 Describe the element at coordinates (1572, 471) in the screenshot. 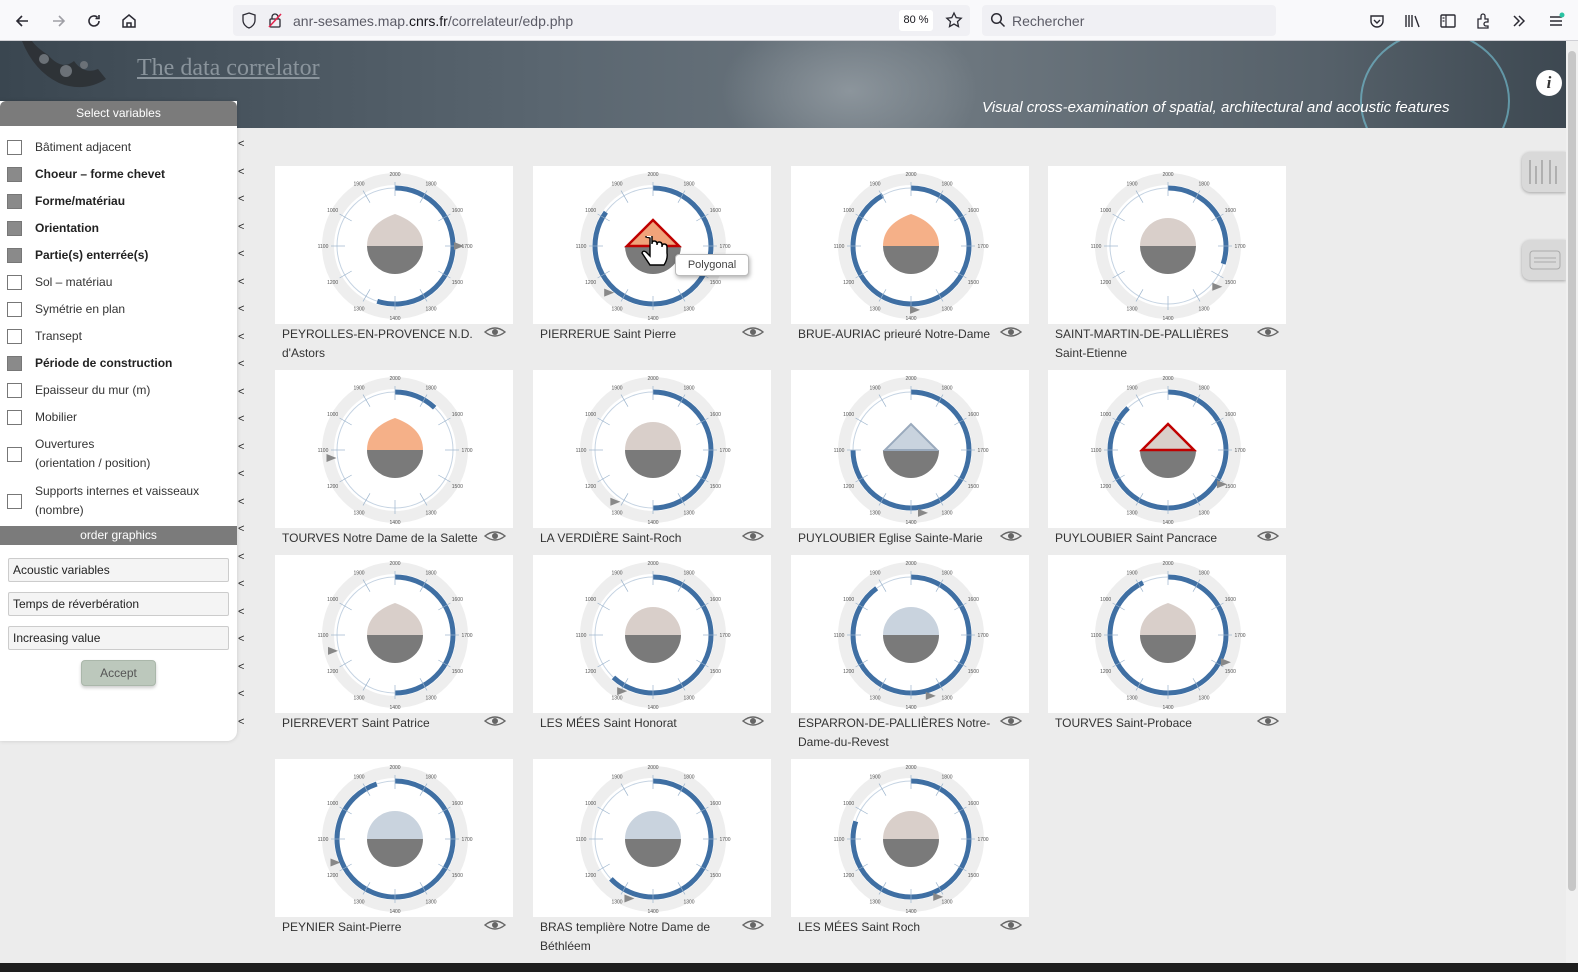

I see `scroll-thumb` at that location.